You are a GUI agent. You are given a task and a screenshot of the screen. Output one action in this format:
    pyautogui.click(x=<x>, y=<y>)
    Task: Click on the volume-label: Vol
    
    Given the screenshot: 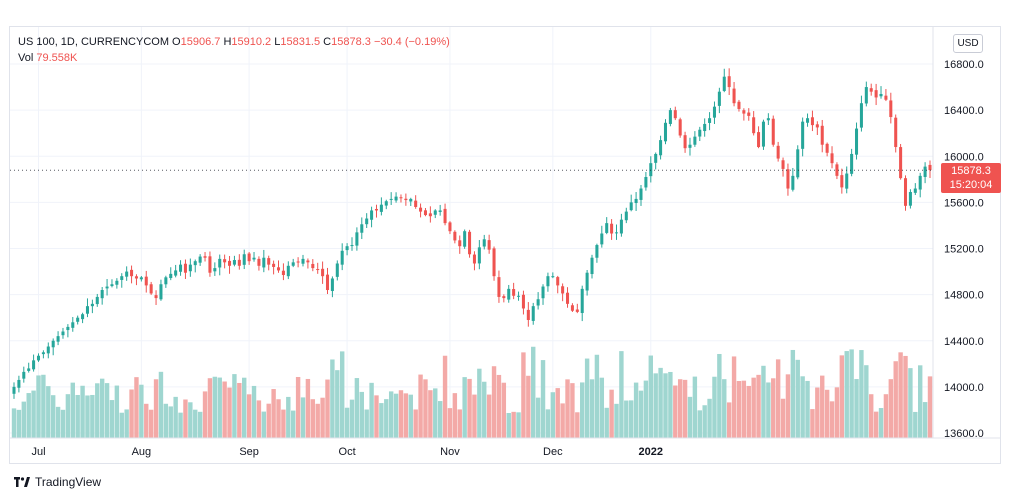 What is the action you would take?
    pyautogui.click(x=26, y=58)
    